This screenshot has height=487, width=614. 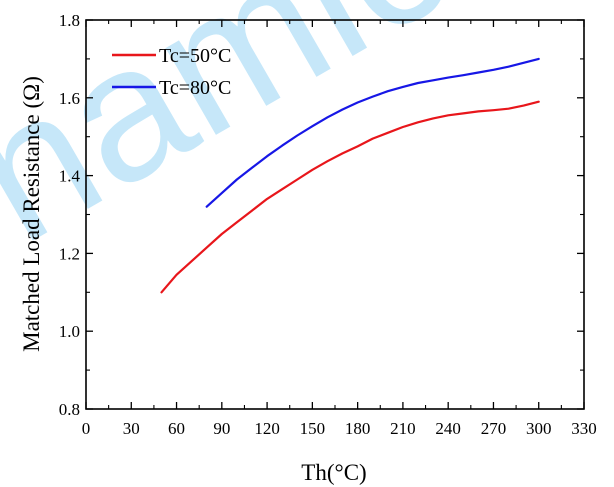 I want to click on legend-label-2: Tc=80°C, so click(x=195, y=88).